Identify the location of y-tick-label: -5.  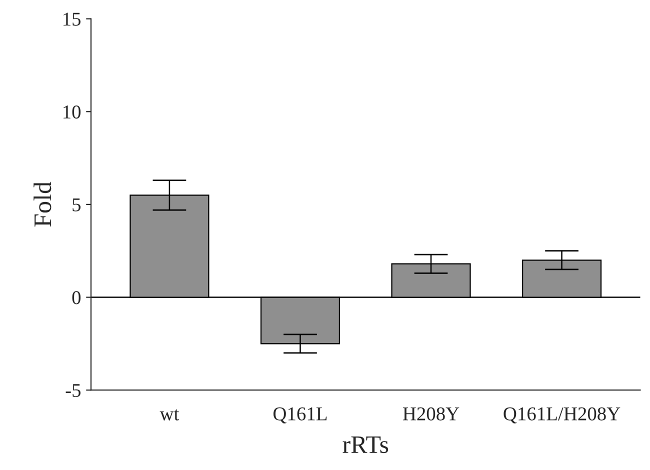
(73, 391).